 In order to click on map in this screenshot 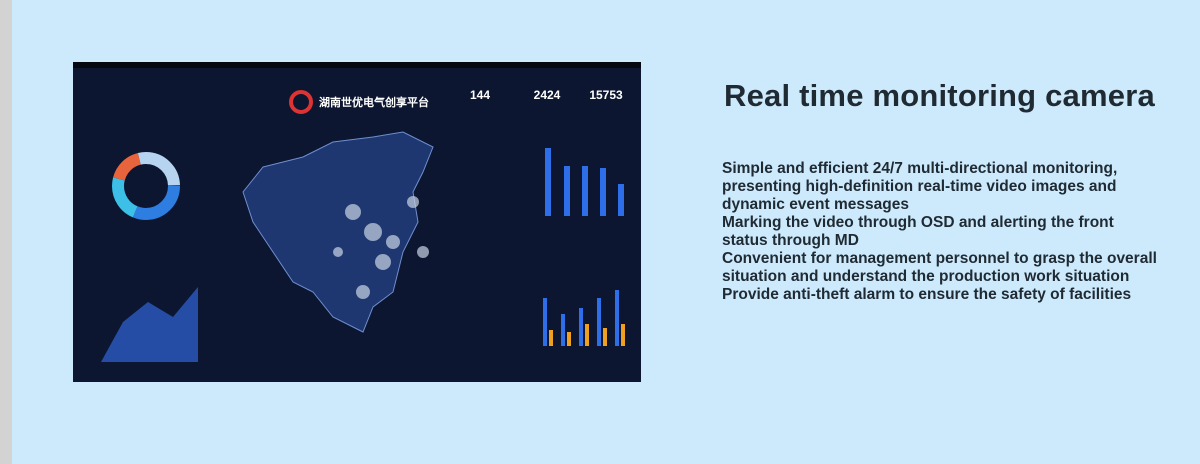, I will do `click(338, 232)`.